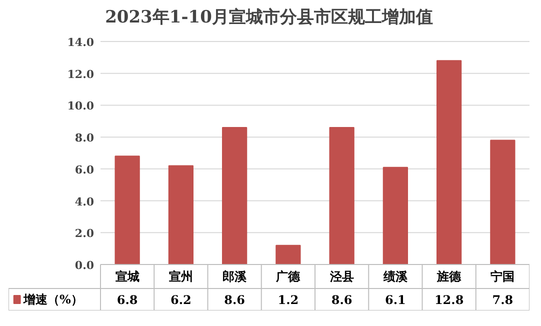  What do you see at coordinates (80, 106) in the screenshot?
I see `y-tick-label: 10.0` at bounding box center [80, 106].